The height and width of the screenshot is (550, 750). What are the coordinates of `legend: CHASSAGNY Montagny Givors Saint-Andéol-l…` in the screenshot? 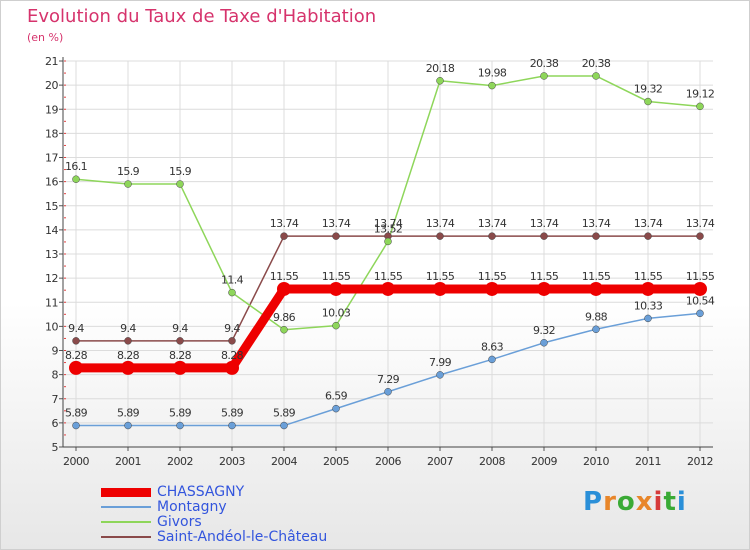 It's located at (251, 515).